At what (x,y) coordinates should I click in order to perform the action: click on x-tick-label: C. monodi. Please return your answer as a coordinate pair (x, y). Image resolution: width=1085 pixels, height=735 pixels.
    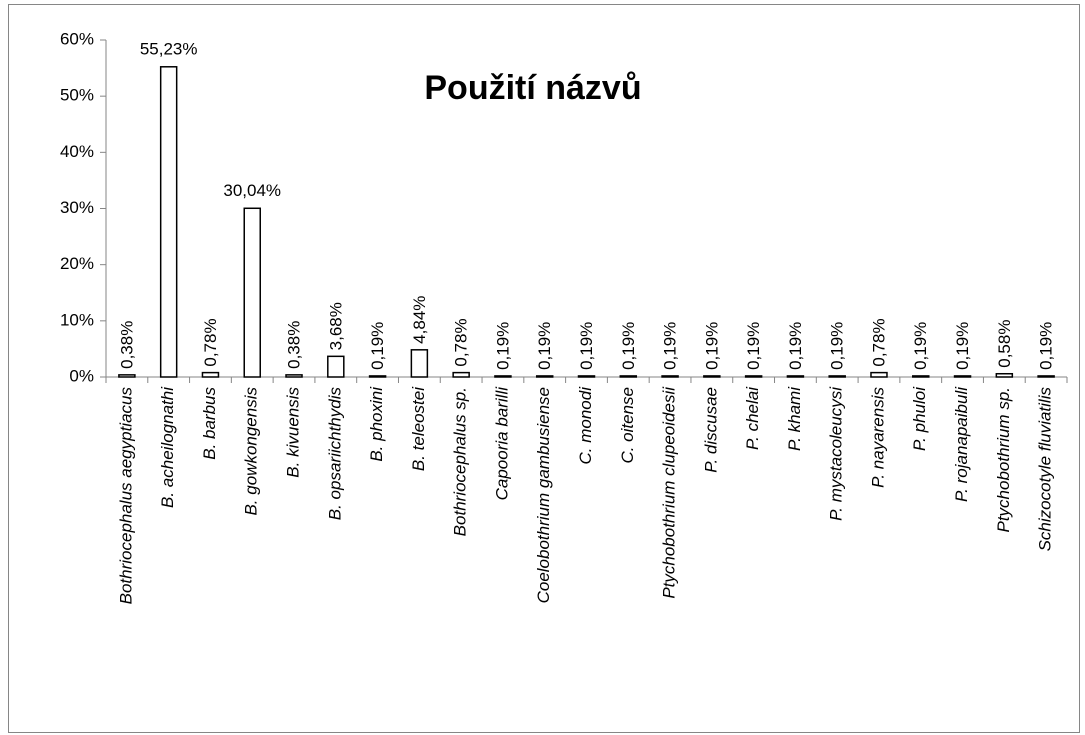
    Looking at the image, I should click on (585, 425).